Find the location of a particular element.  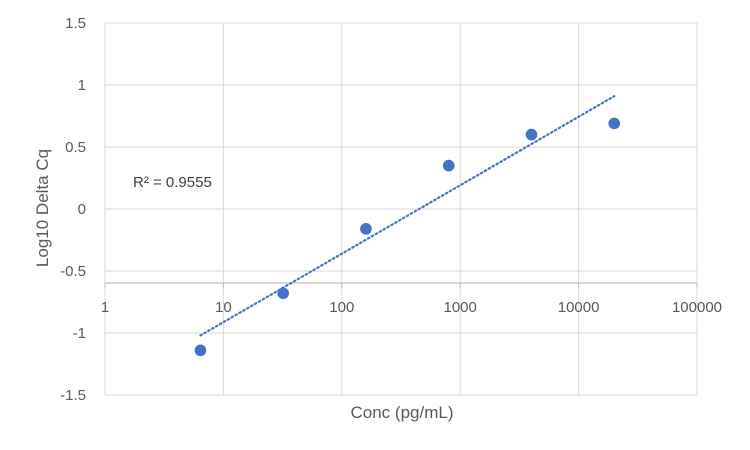

r-squared-annotation: R² = 0.9555 is located at coordinates (172, 182).